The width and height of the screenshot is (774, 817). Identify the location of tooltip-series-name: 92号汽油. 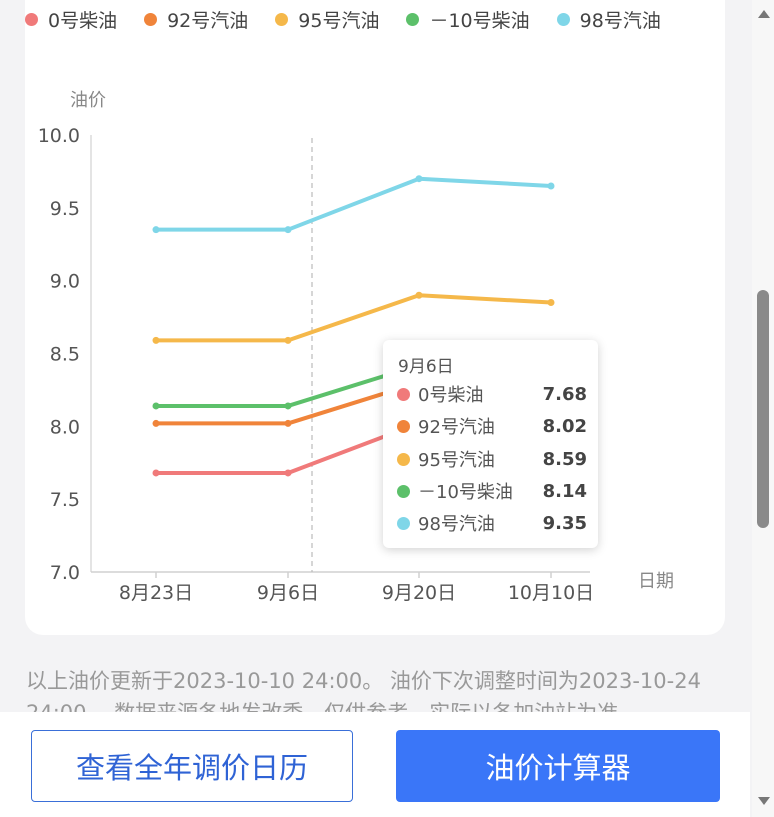
(456, 427).